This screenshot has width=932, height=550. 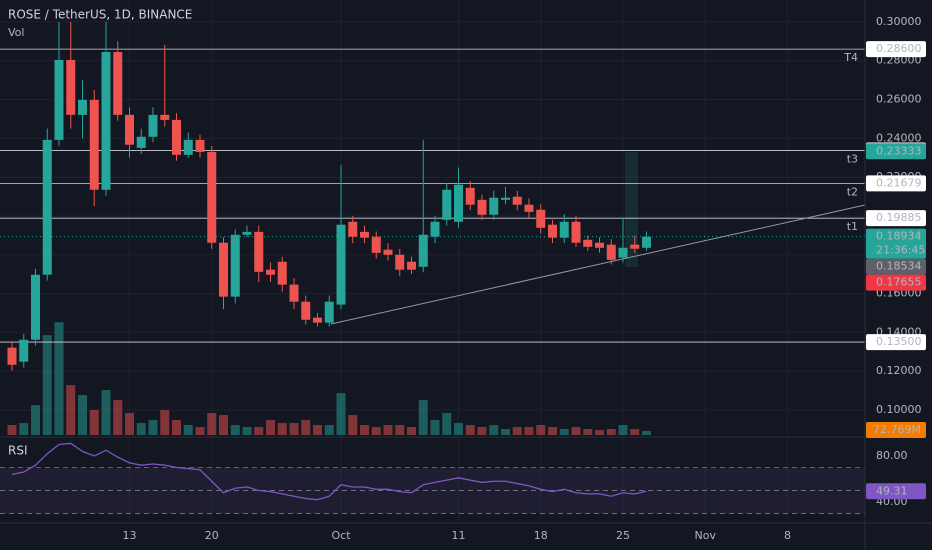 What do you see at coordinates (852, 191) in the screenshot?
I see `level-name: t2` at bounding box center [852, 191].